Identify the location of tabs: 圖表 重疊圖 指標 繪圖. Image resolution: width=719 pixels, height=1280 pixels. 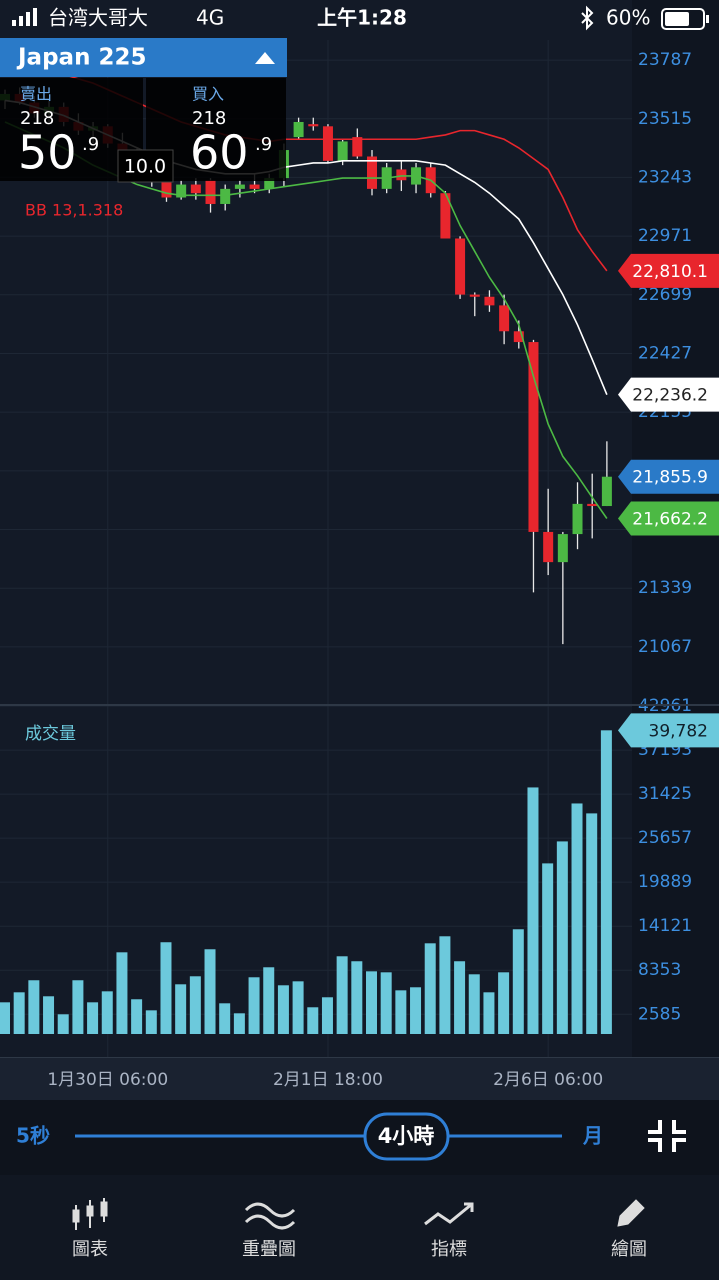
(359, 1249).